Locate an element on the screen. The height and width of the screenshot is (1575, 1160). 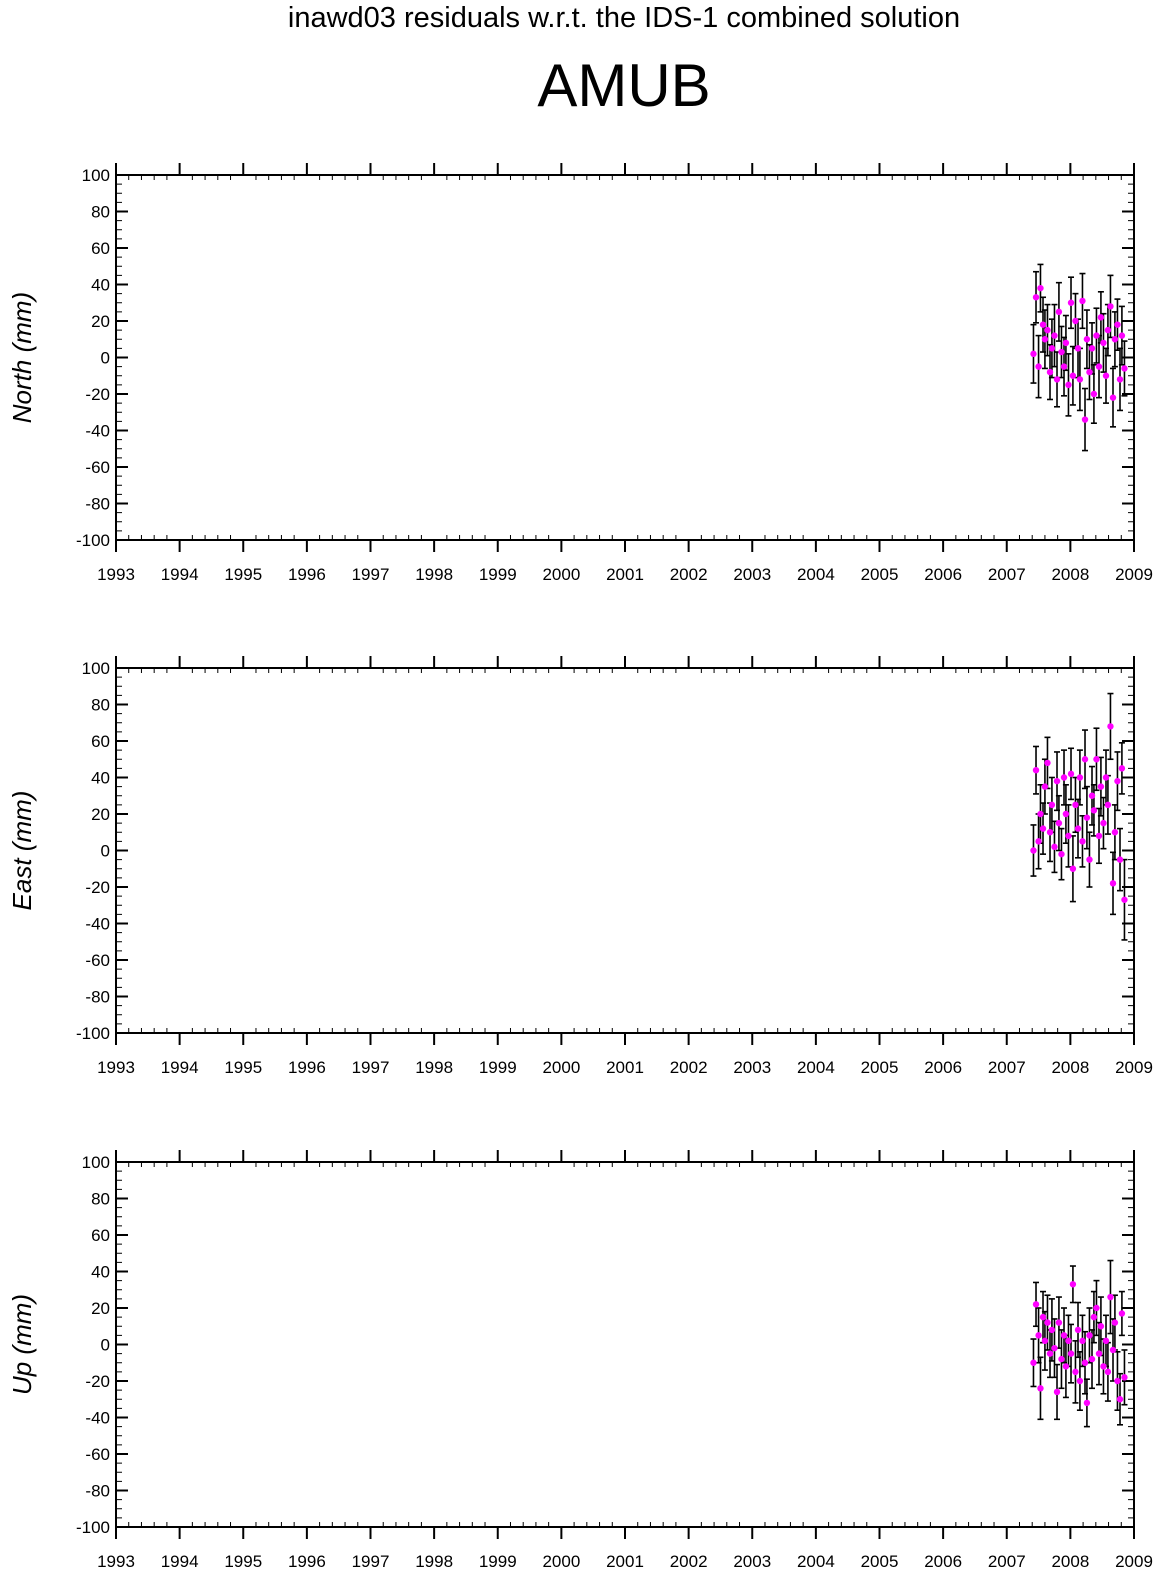
y-axis-label: North (mm) is located at coordinates (22, 357).